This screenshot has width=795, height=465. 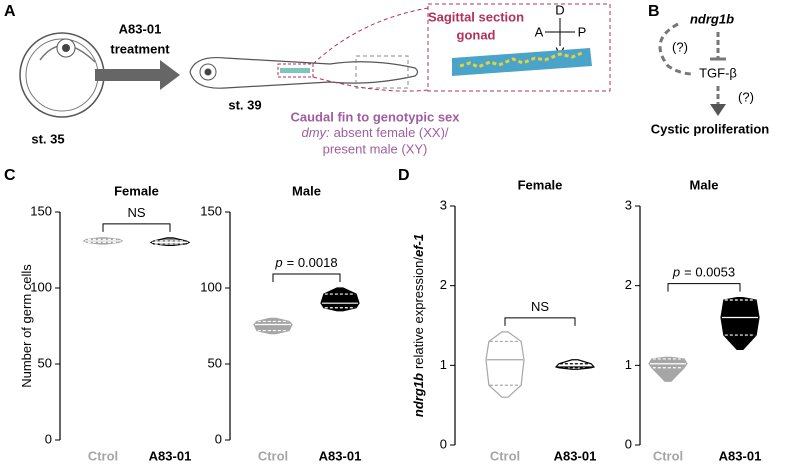 What do you see at coordinates (519, 47) in the screenshot?
I see `zoom-box` at bounding box center [519, 47].